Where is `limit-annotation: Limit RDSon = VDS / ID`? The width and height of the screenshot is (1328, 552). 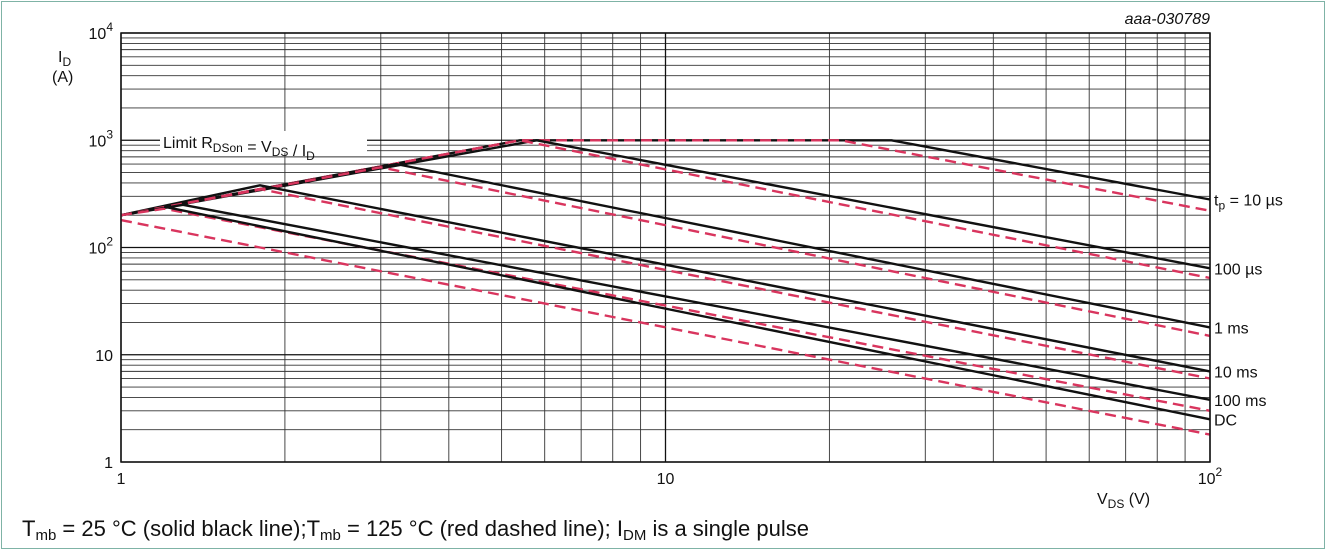
limit-annotation: Limit RDSon = VDS / ID is located at coordinates (239, 149).